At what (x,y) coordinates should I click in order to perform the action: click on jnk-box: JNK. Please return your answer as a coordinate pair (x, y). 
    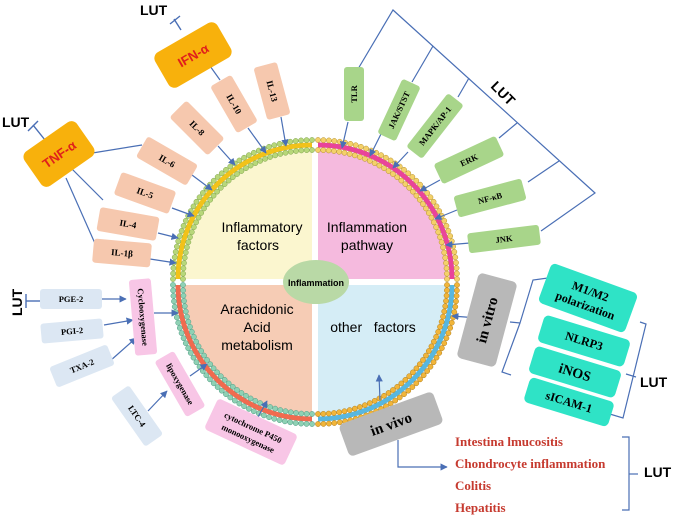
    Looking at the image, I should click on (504, 239).